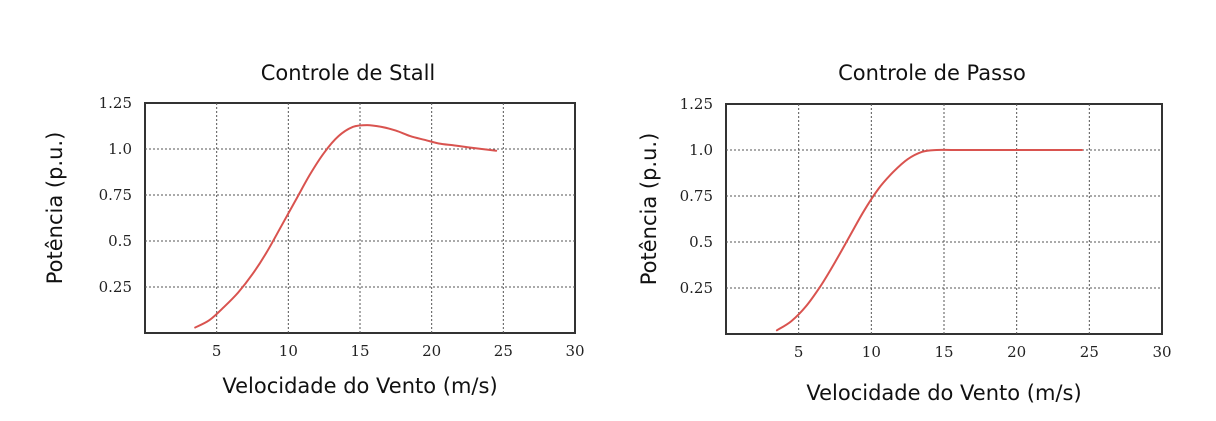  I want to click on chart-title: Controle de Stall, so click(348, 73).